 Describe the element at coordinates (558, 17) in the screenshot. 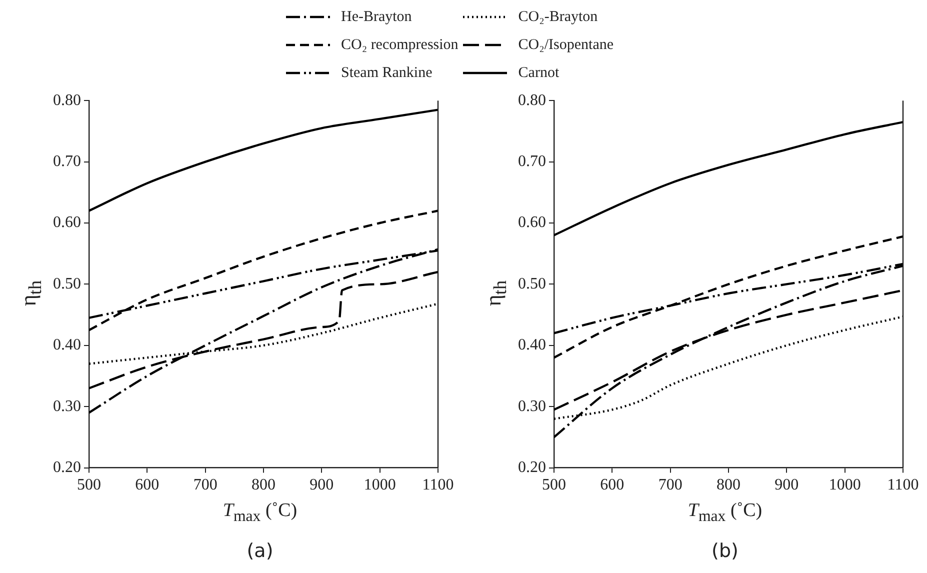

I see `legend-label: CO₂-Brayton` at that location.